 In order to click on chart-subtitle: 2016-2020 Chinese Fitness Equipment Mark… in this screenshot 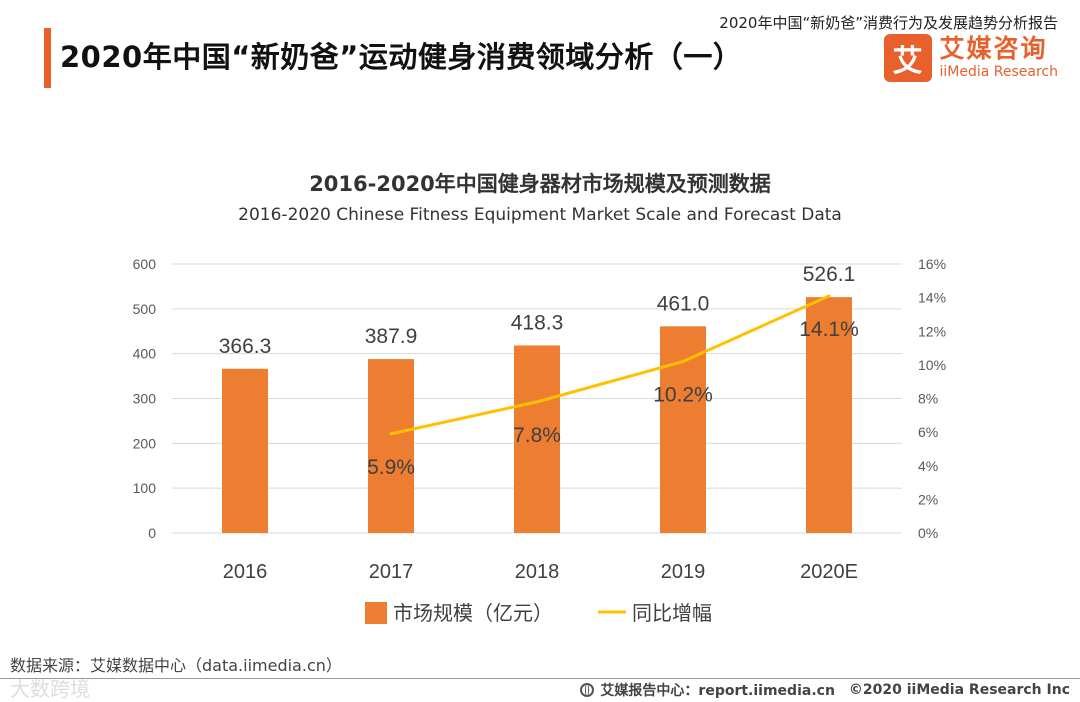, I will do `click(540, 215)`.